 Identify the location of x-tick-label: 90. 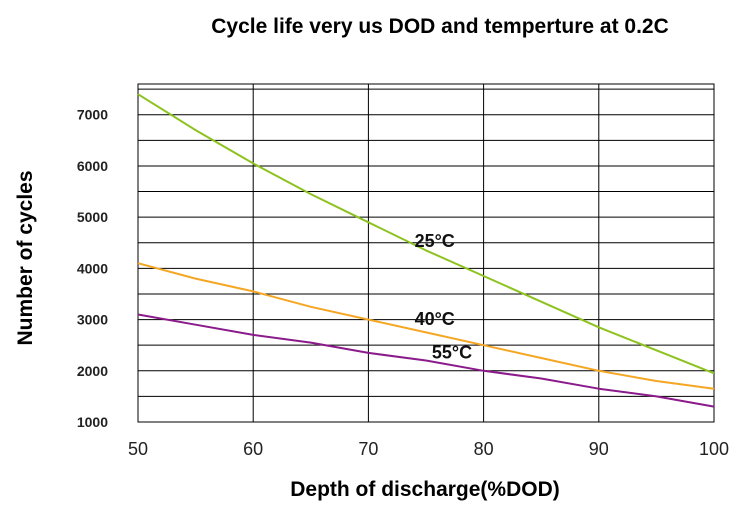
(599, 449).